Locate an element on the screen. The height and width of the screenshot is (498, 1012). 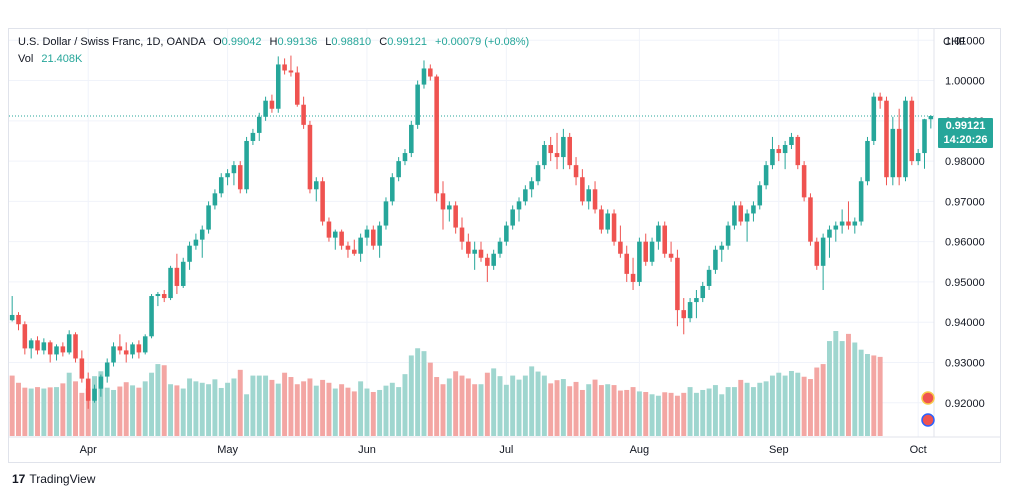
last-price-value: 0.99121 is located at coordinates (965, 126).